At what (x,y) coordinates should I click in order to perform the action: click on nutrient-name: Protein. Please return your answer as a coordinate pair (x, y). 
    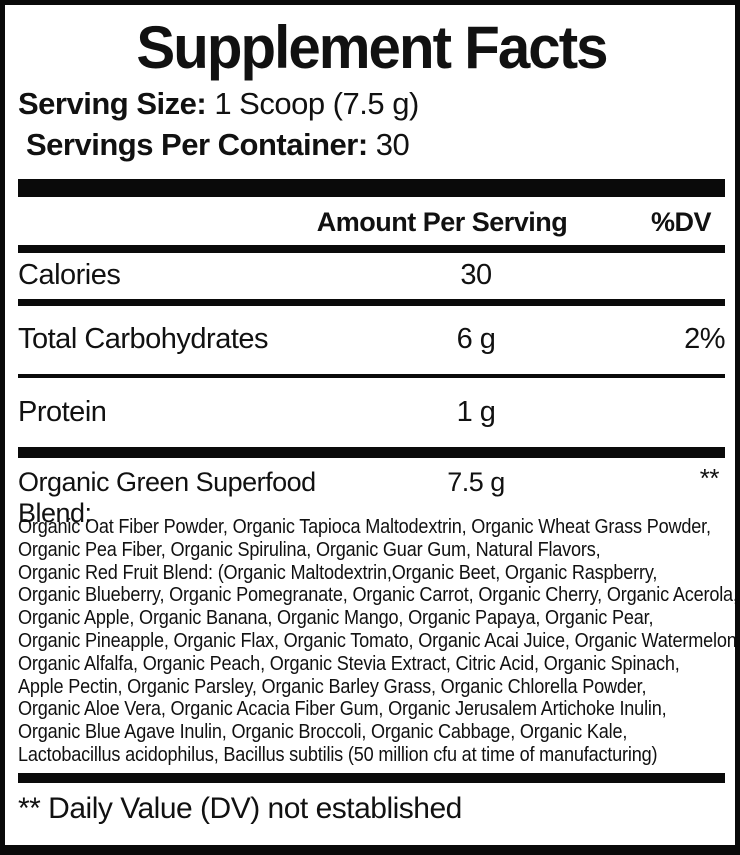
    Looking at the image, I should click on (62, 411).